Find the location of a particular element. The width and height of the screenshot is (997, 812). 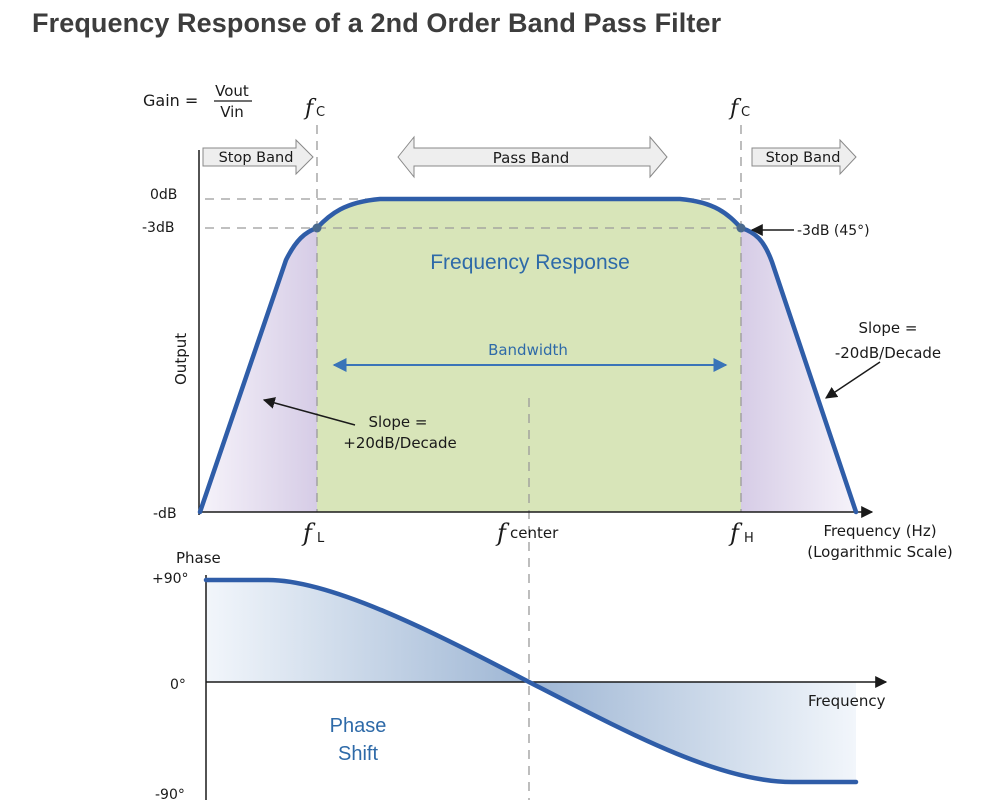

slope-neg-line2: -20dB/Decade is located at coordinates (888, 353).